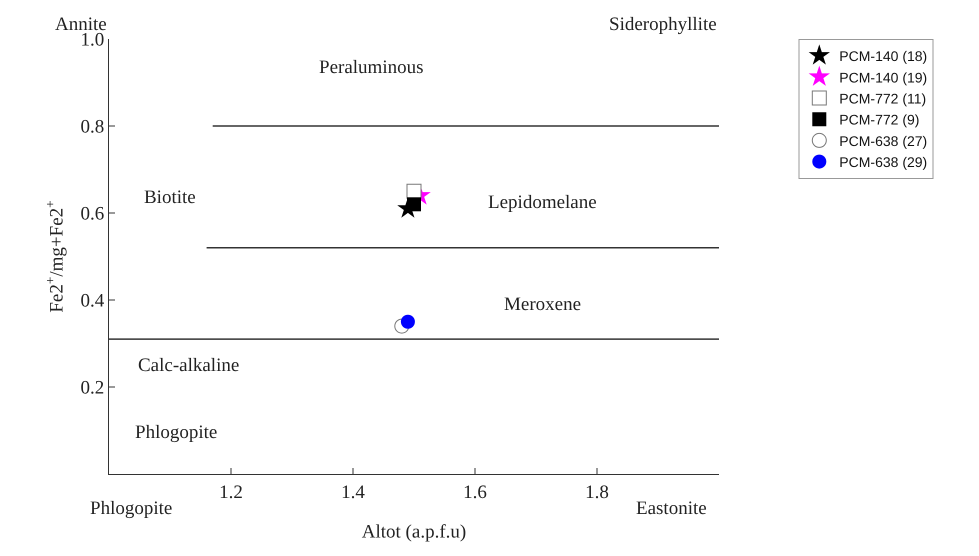  What do you see at coordinates (131, 508) in the screenshot?
I see `text: Phlogopite` at bounding box center [131, 508].